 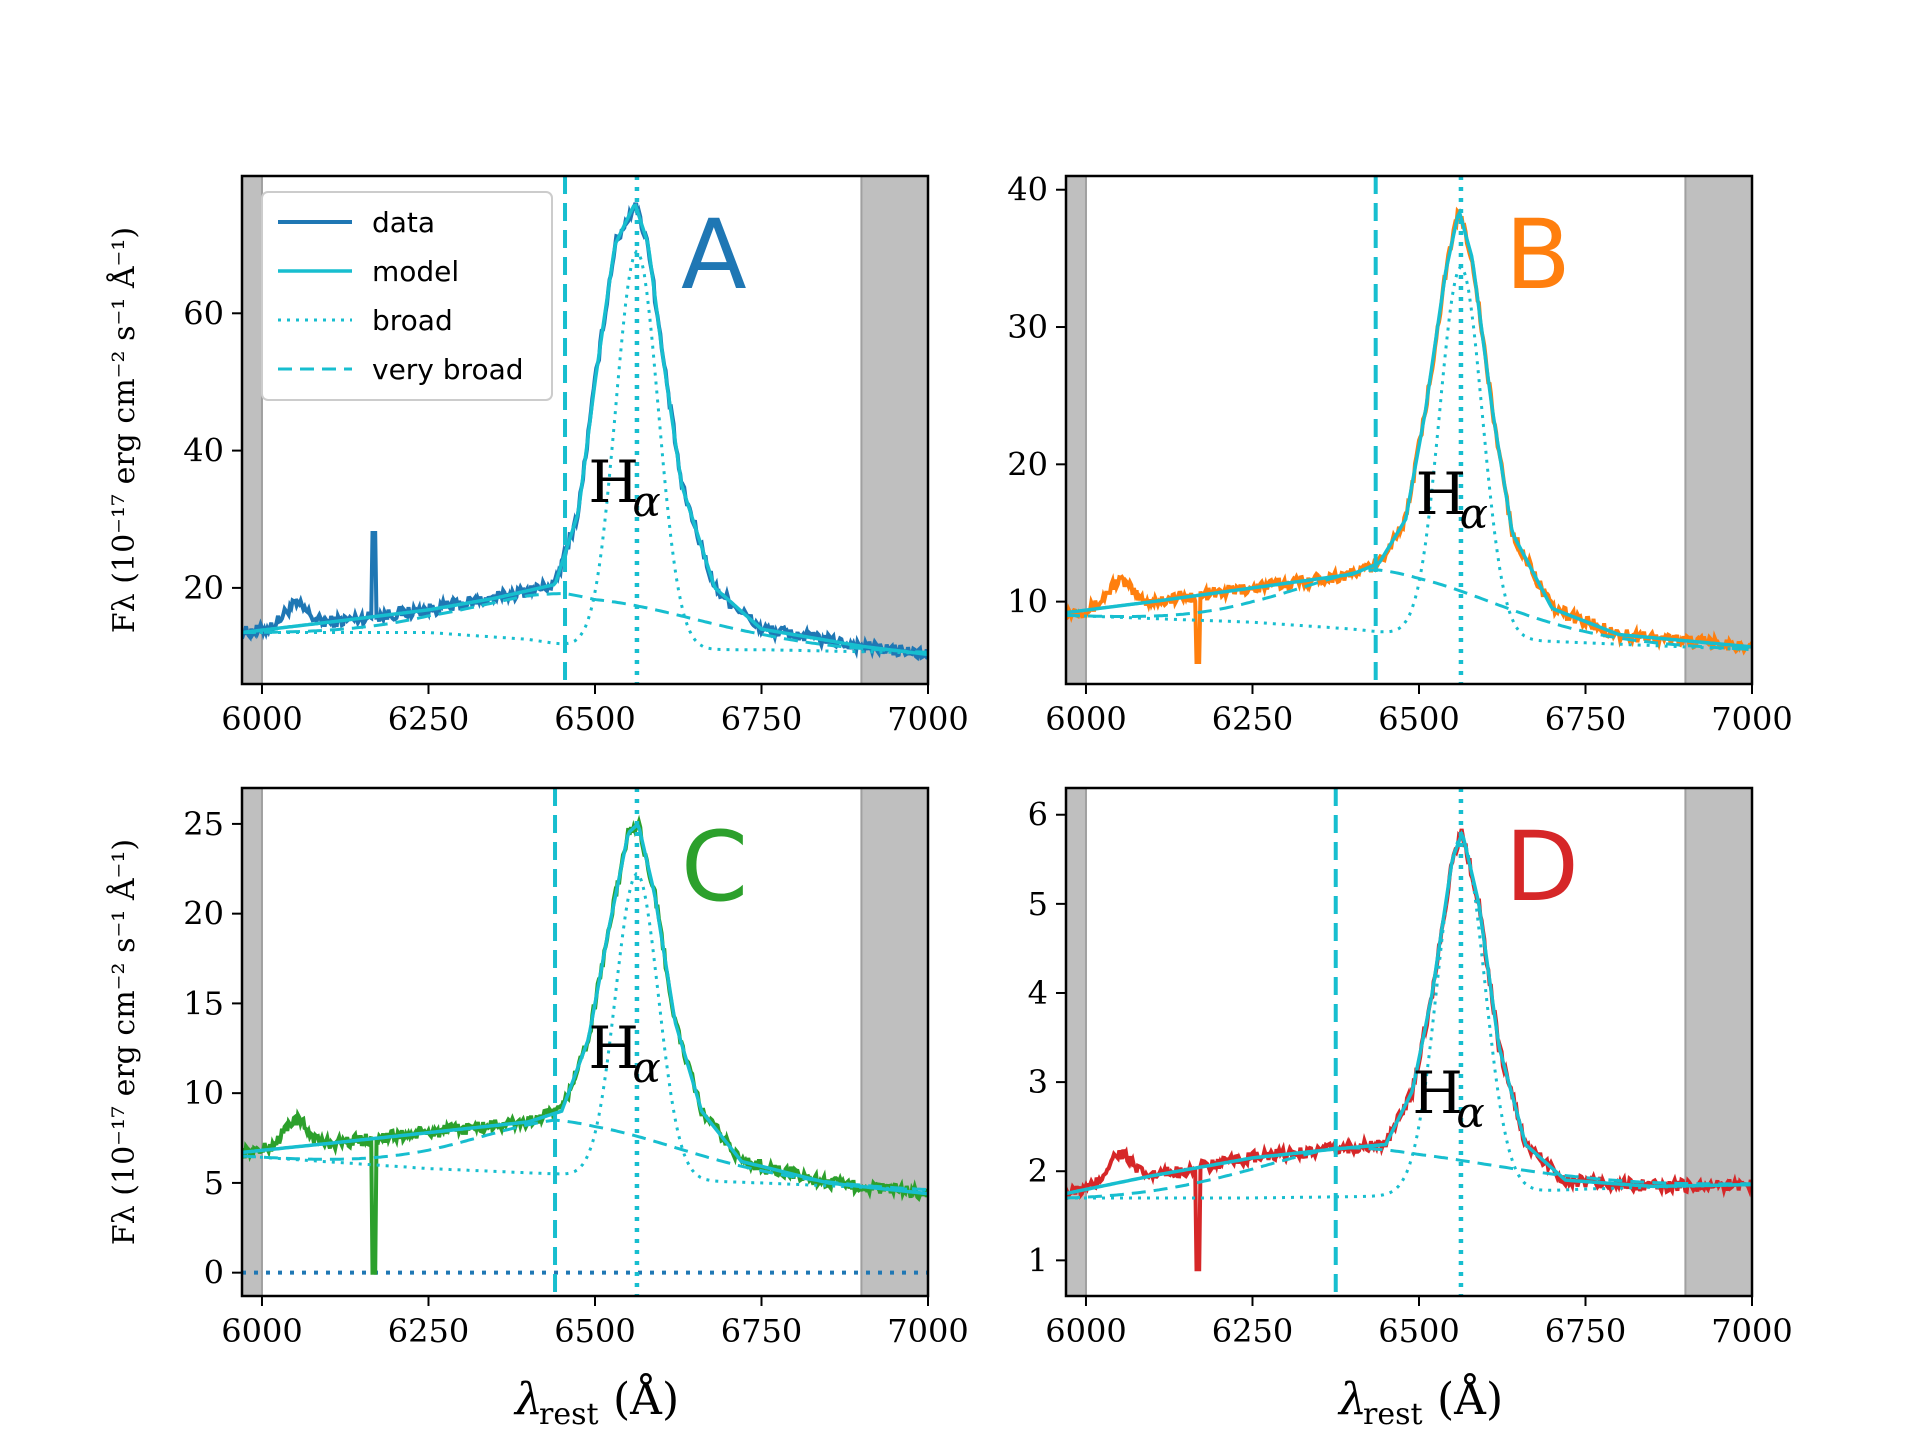 I want to click on legend-item-label: very broad, so click(x=448, y=369).